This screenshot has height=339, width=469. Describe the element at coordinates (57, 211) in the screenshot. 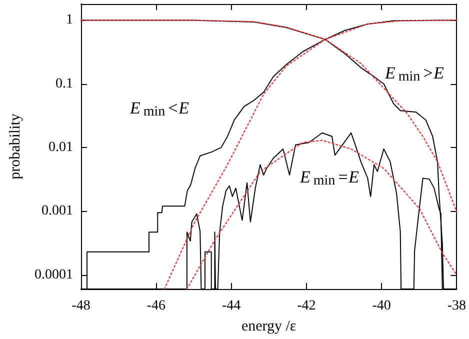

I see `y-tick-label: 0.001` at that location.